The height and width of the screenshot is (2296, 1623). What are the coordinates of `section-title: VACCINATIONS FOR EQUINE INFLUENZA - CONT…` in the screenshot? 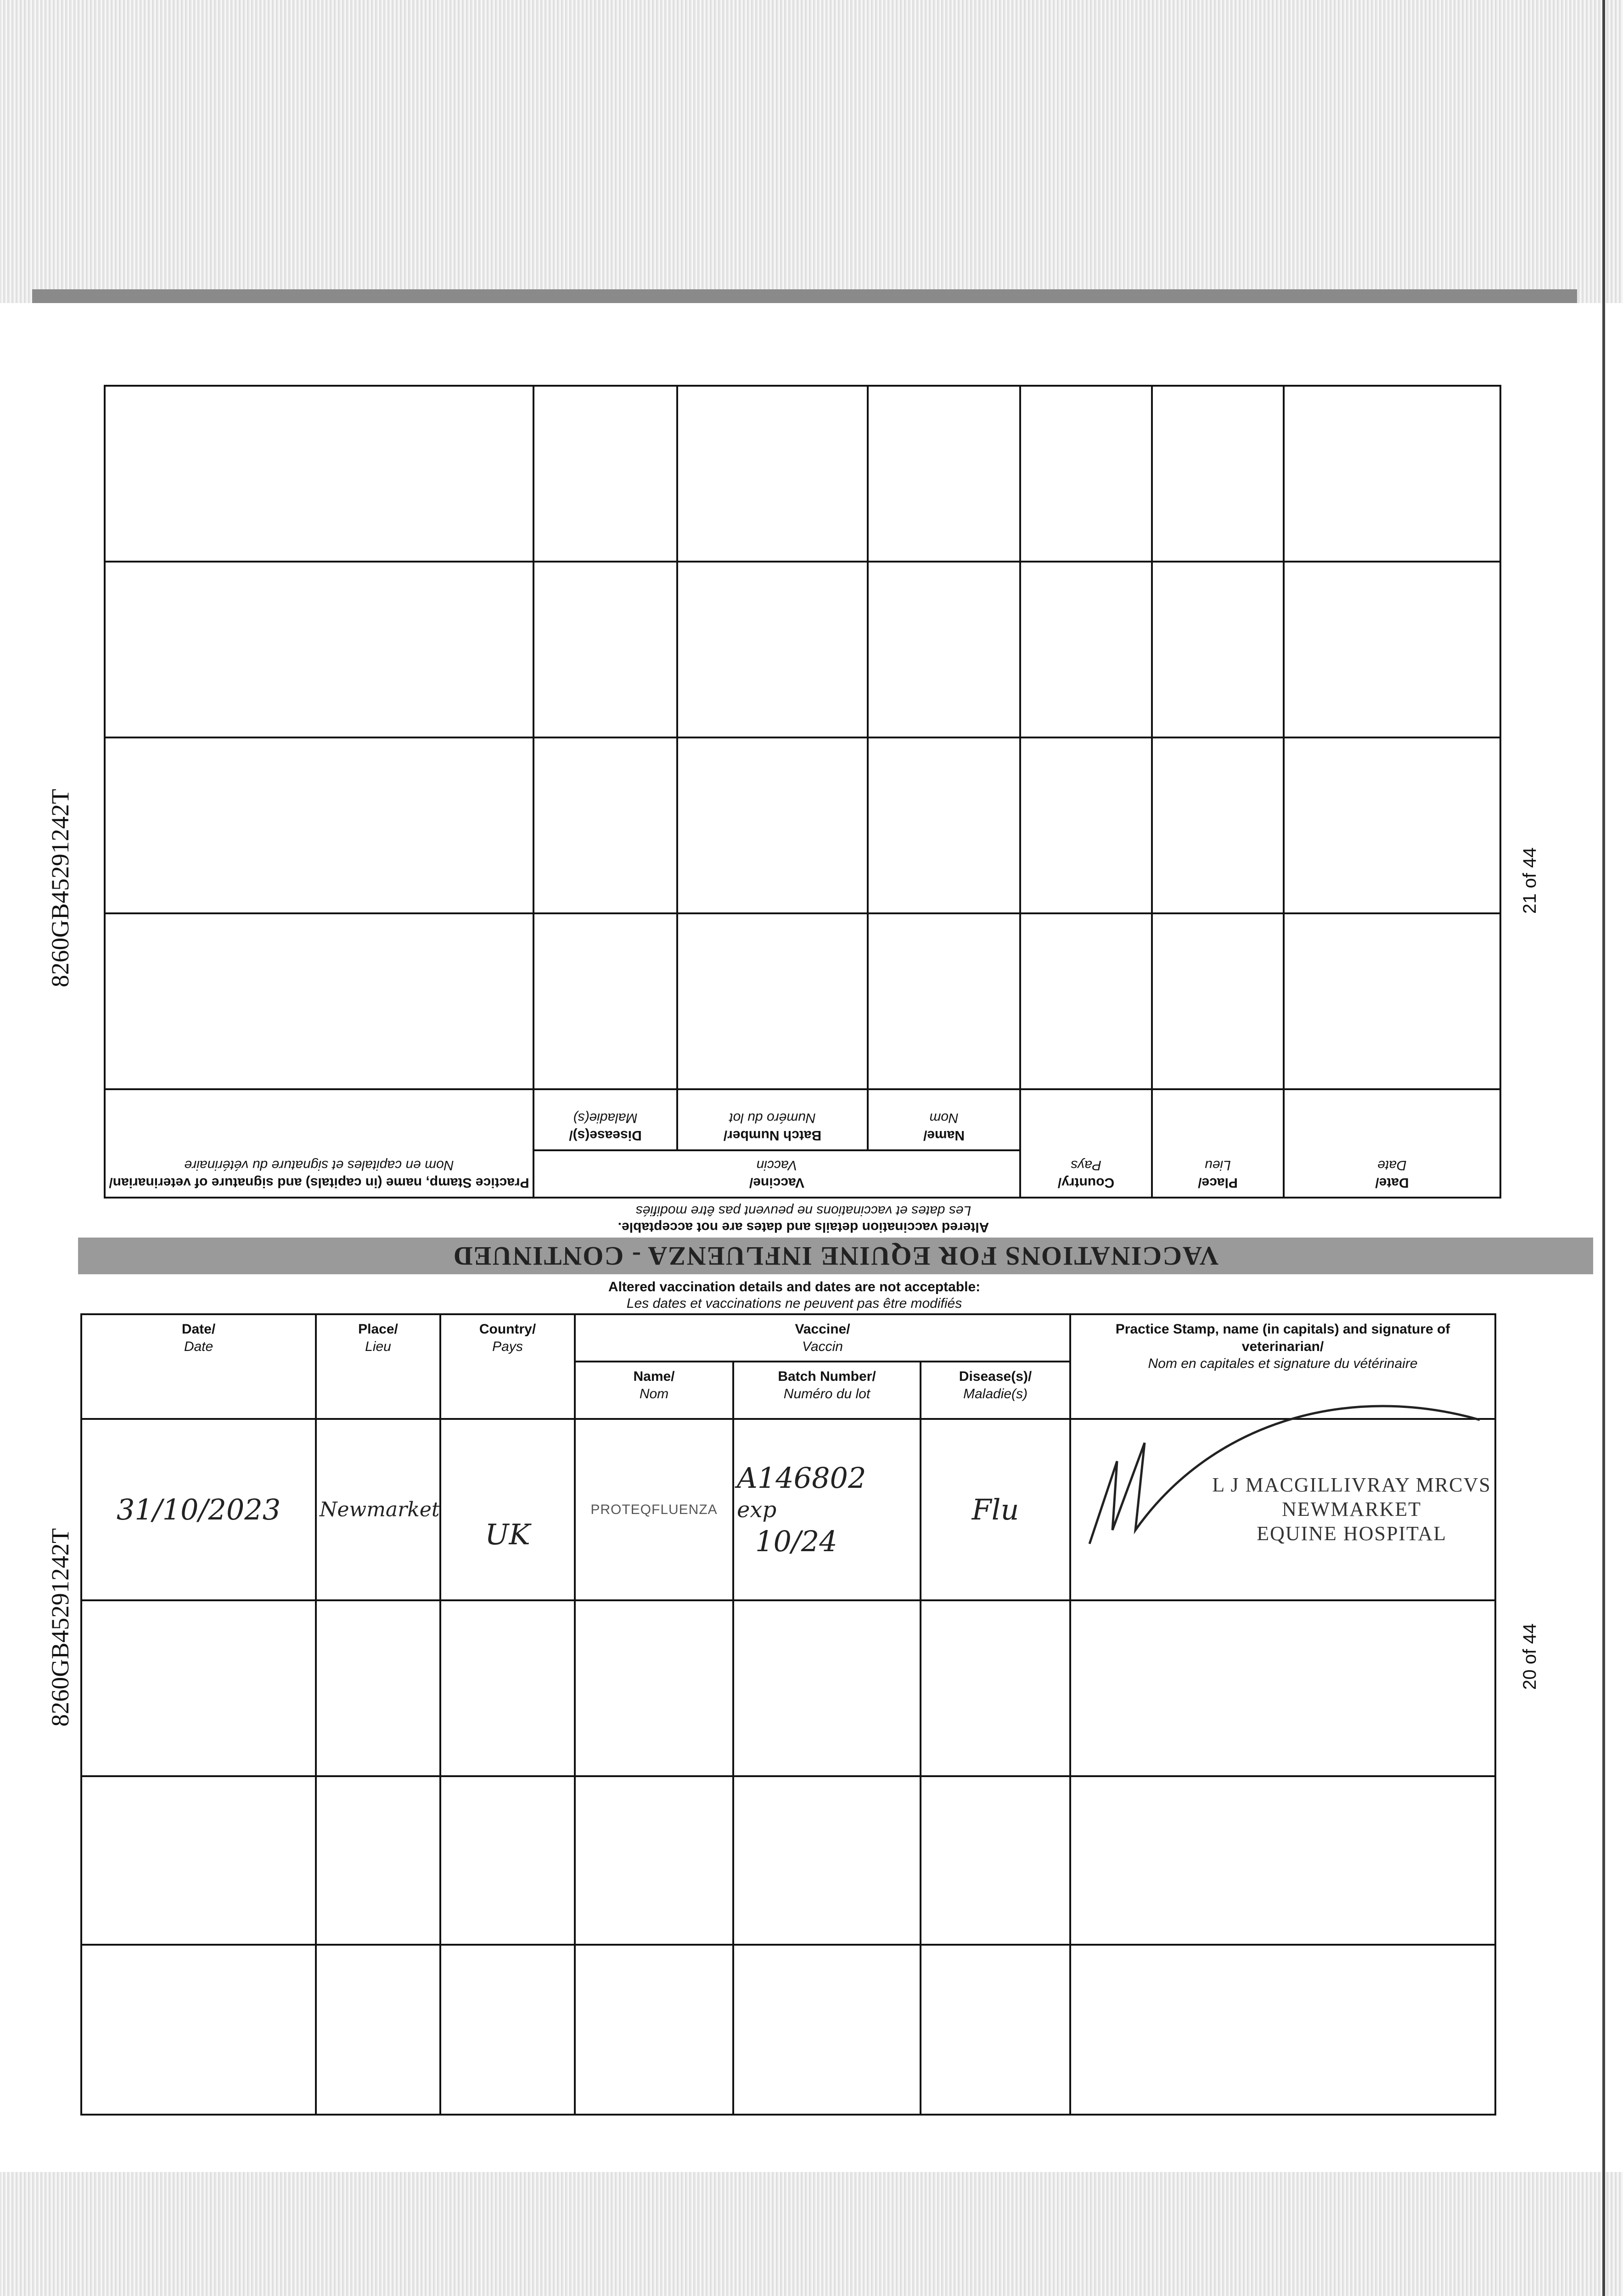 It's located at (835, 1256).